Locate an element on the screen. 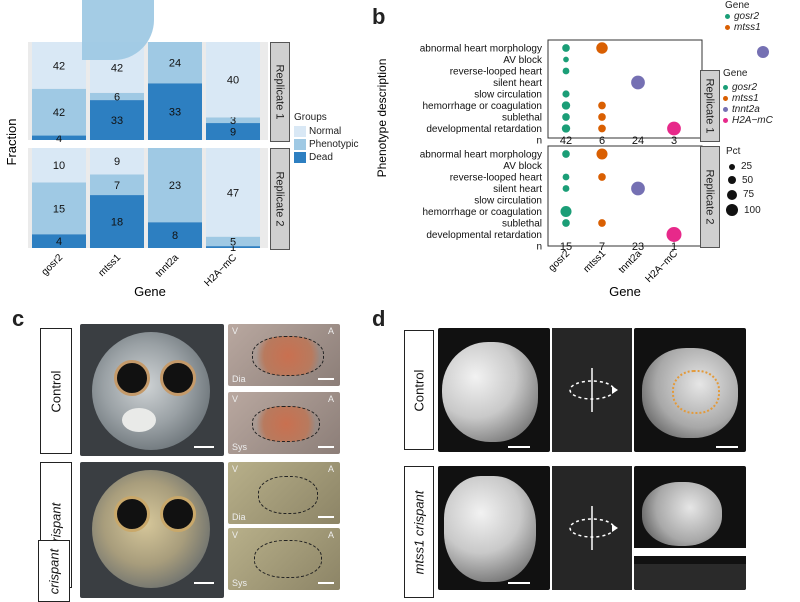 The width and height of the screenshot is (800, 602). y-tick-label: slow circulation is located at coordinates (508, 201).